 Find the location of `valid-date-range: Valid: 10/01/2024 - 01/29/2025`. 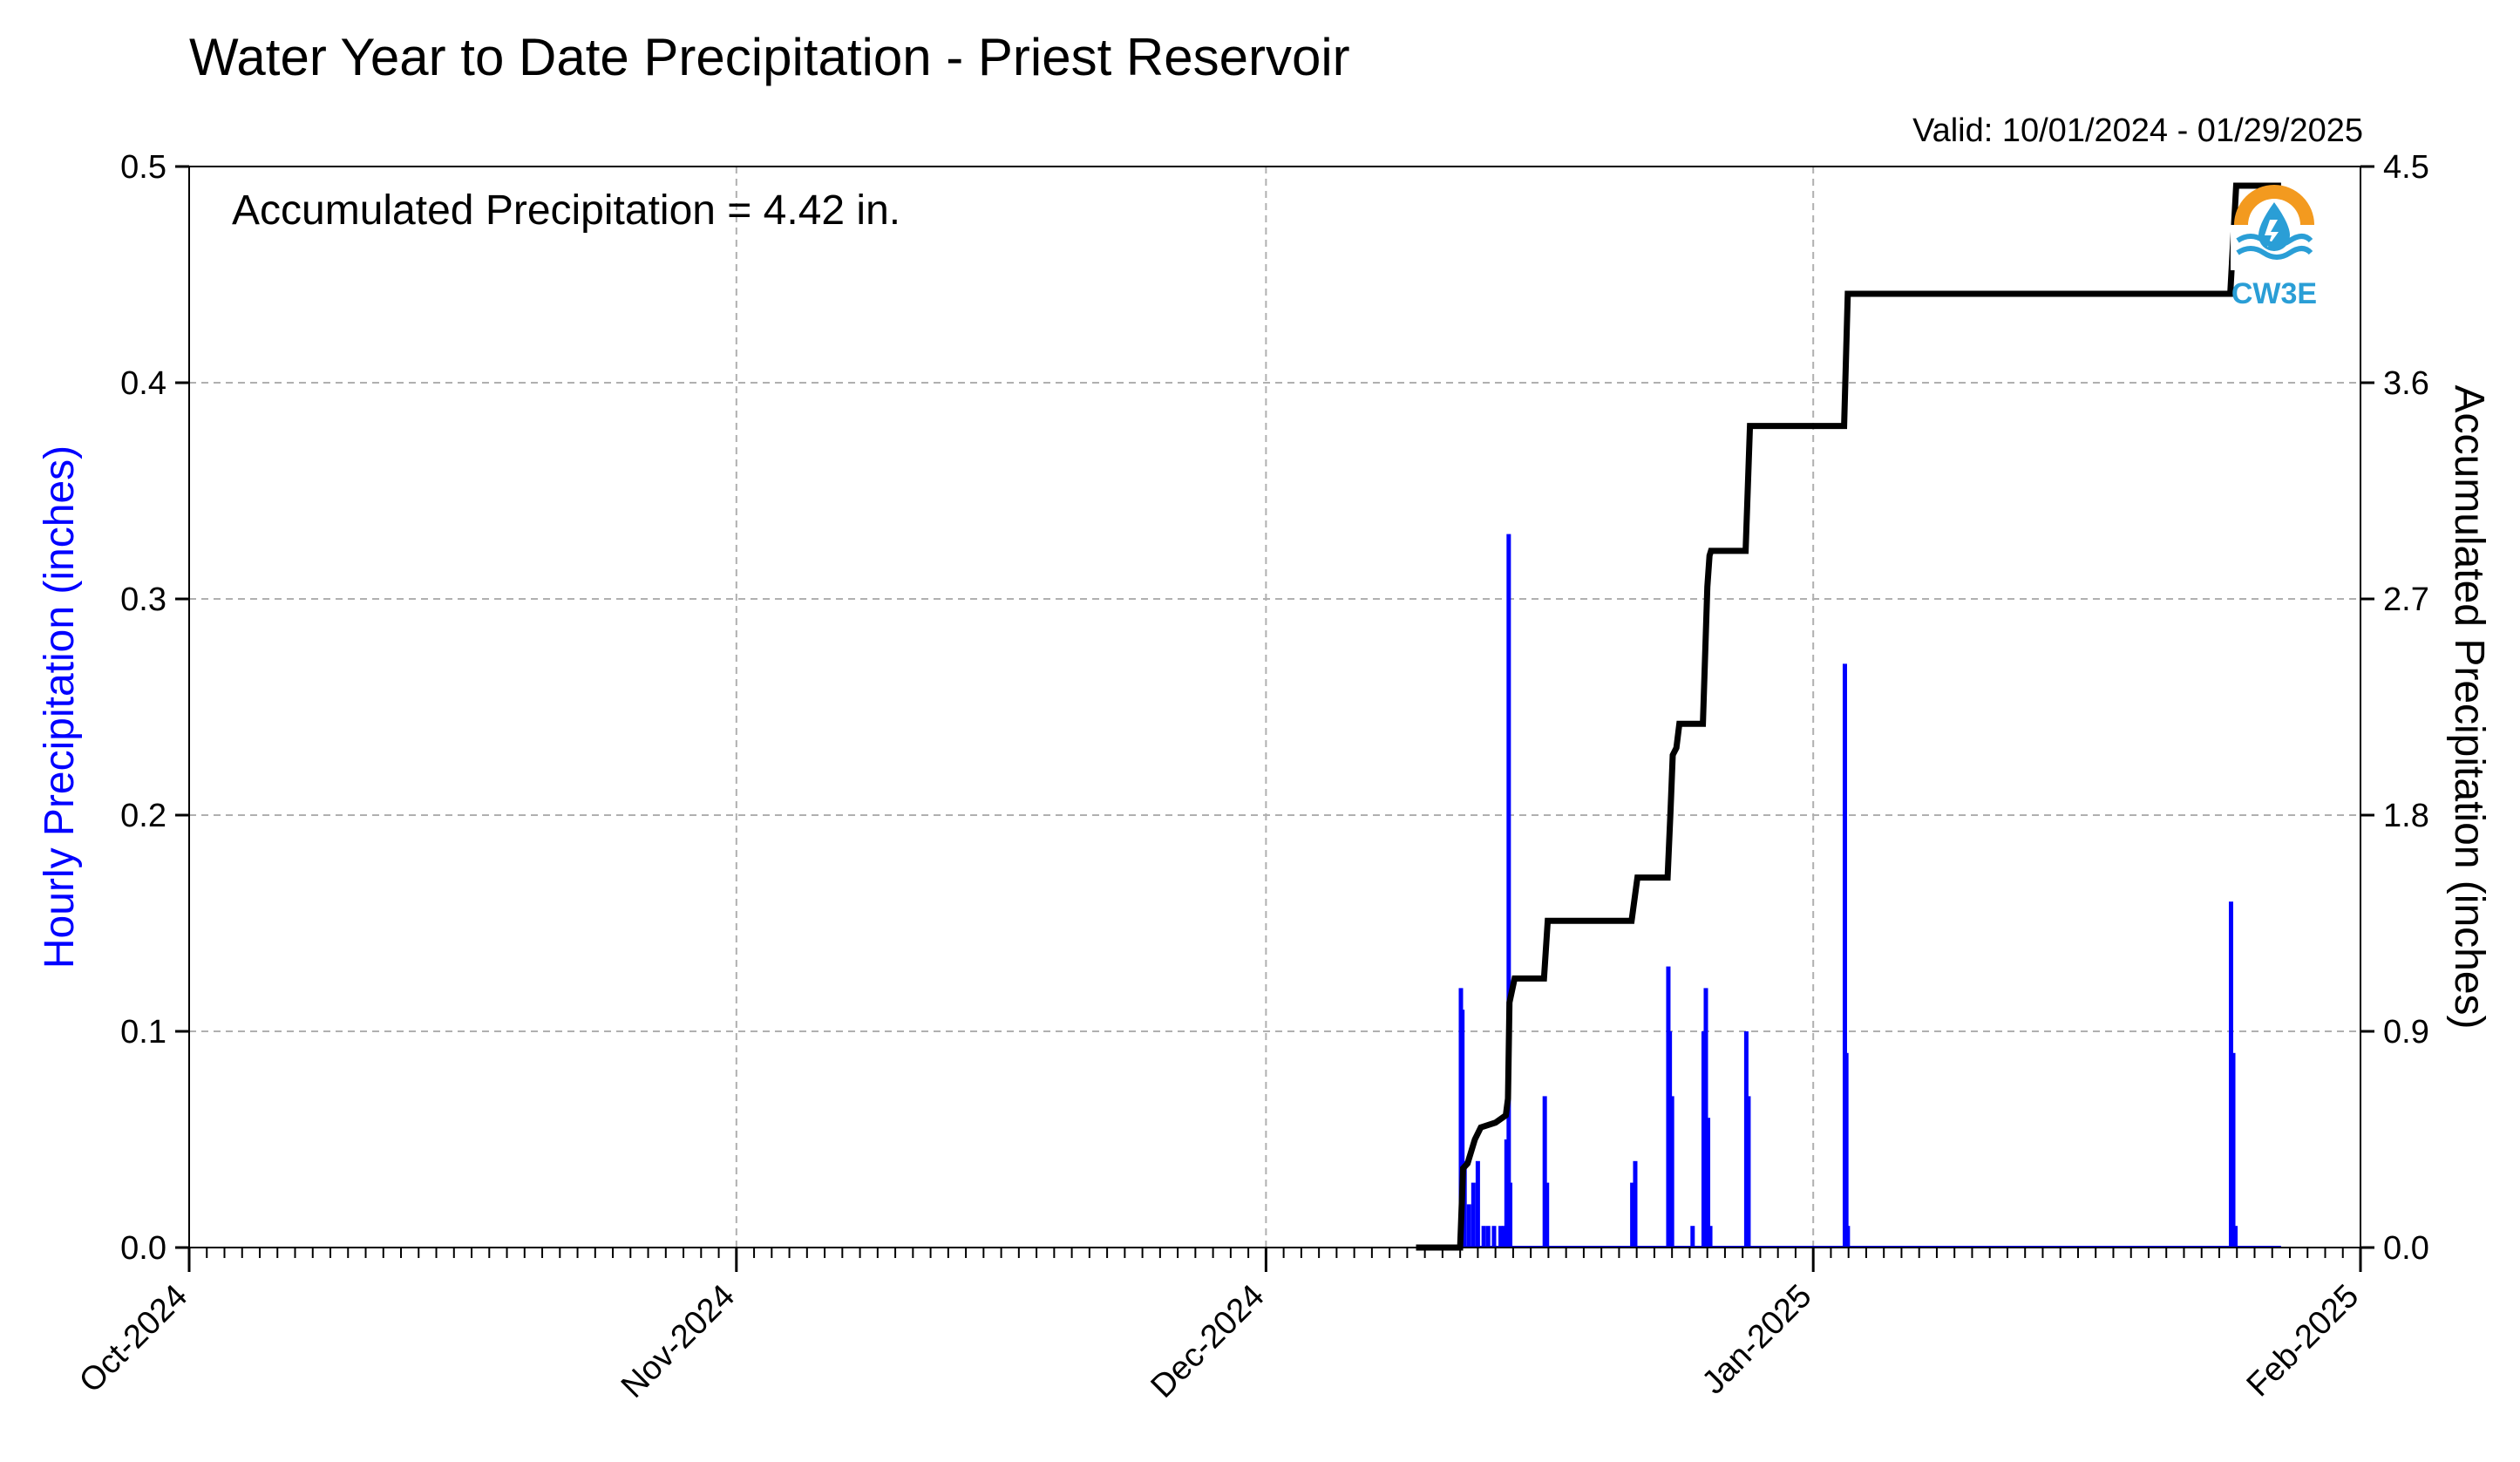

valid-date-range: Valid: 10/01/2024 - 01/29/2025 is located at coordinates (2137, 130).